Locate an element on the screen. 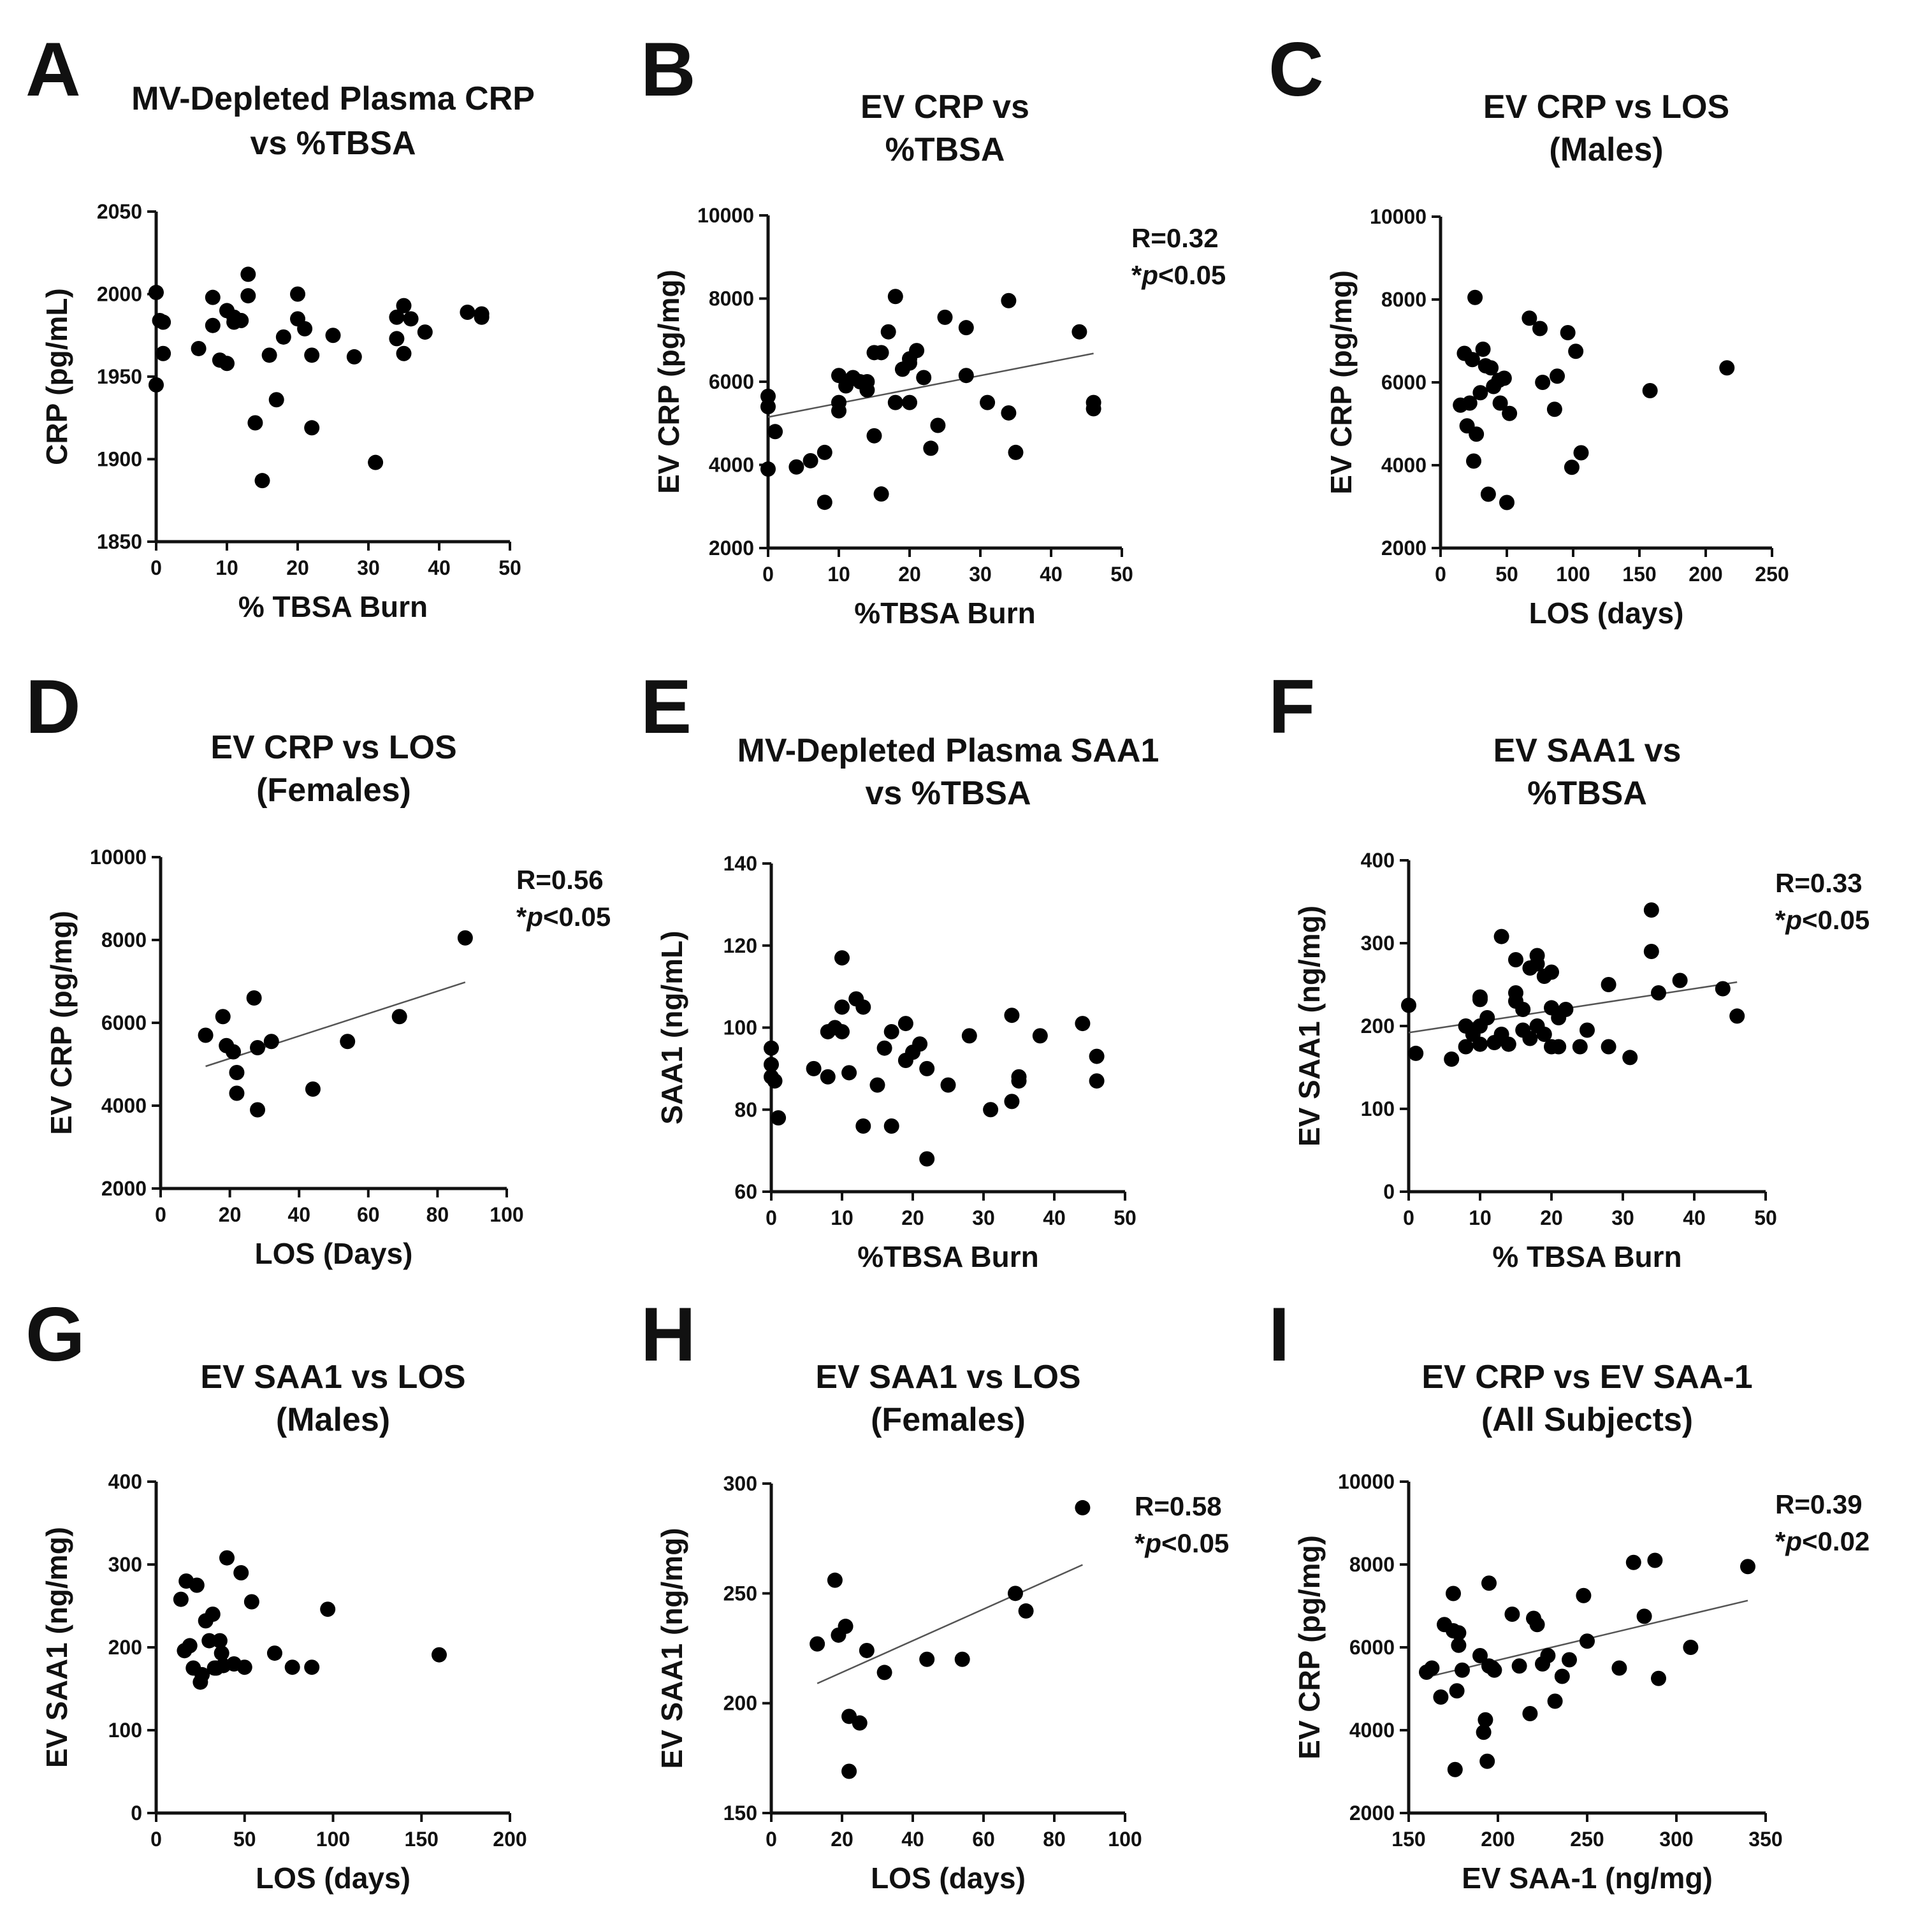 Image resolution: width=1932 pixels, height=1915 pixels. x-axis-label: EV SAA-1 (ng/mg) is located at coordinates (1587, 1878).